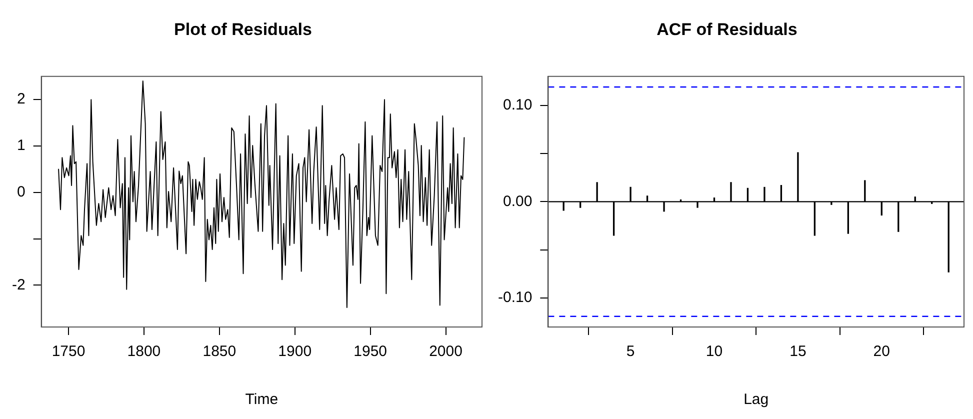  What do you see at coordinates (798, 351) in the screenshot?
I see `x-tick-label: 15` at bounding box center [798, 351].